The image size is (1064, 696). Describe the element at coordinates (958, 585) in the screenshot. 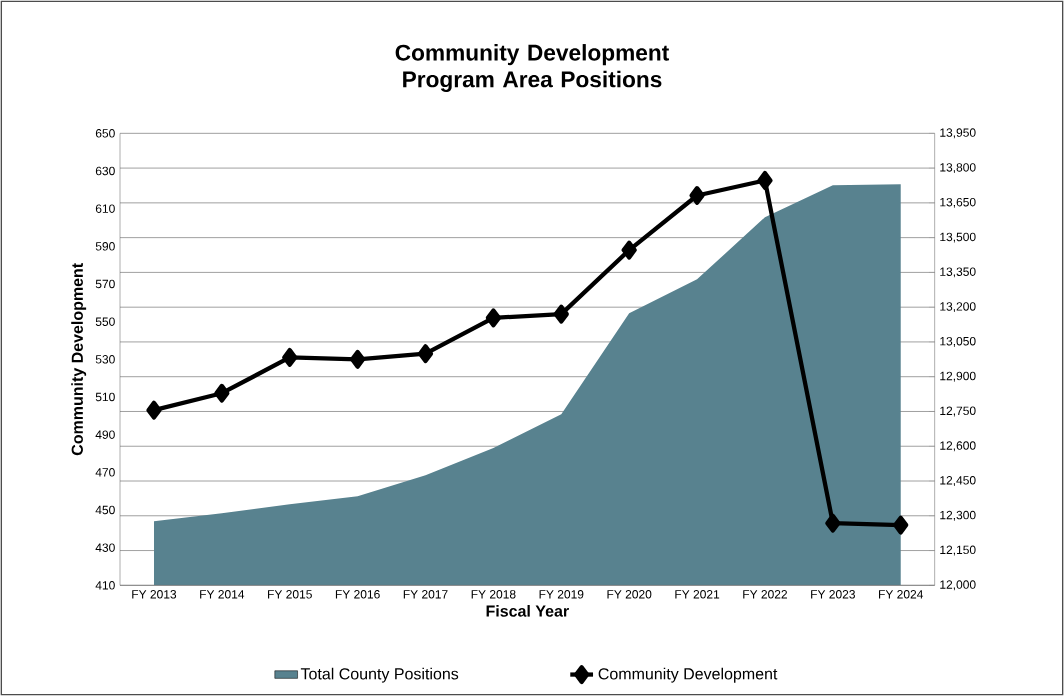

I see `y2-tick-label: 12,000` at that location.